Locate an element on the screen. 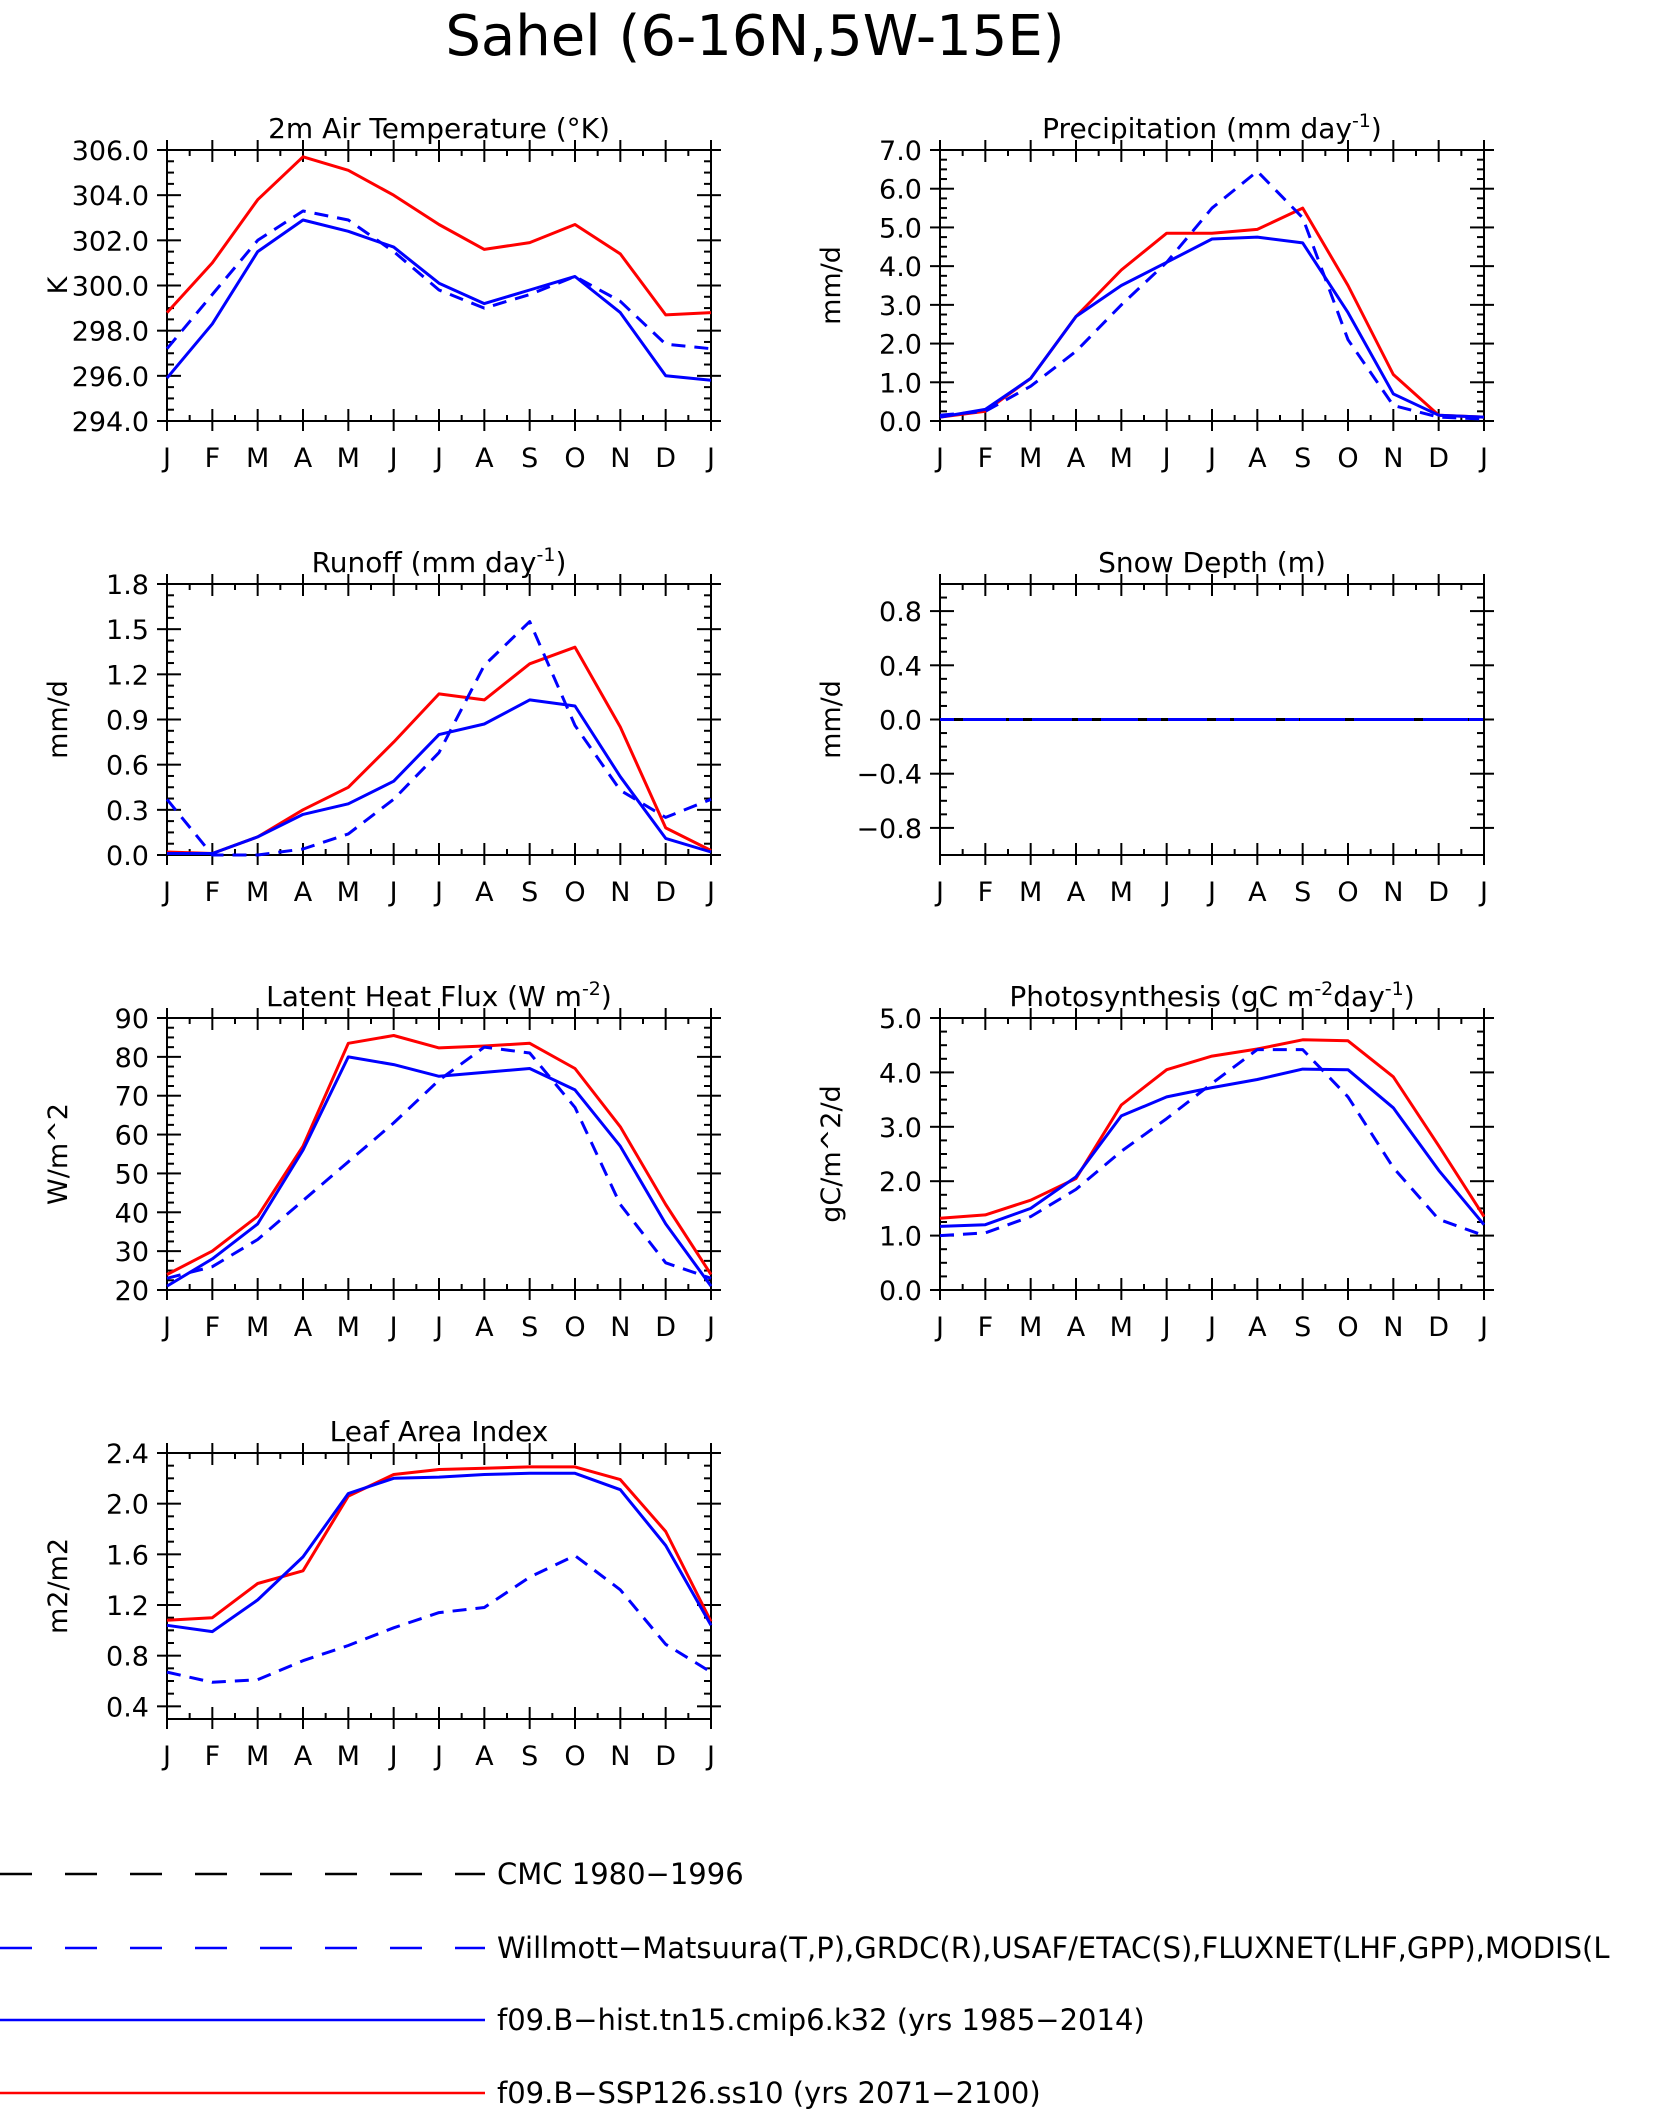  legend-label: f09.B−SSP126.ss10 (yrs 2071−2100) is located at coordinates (769, 2093).